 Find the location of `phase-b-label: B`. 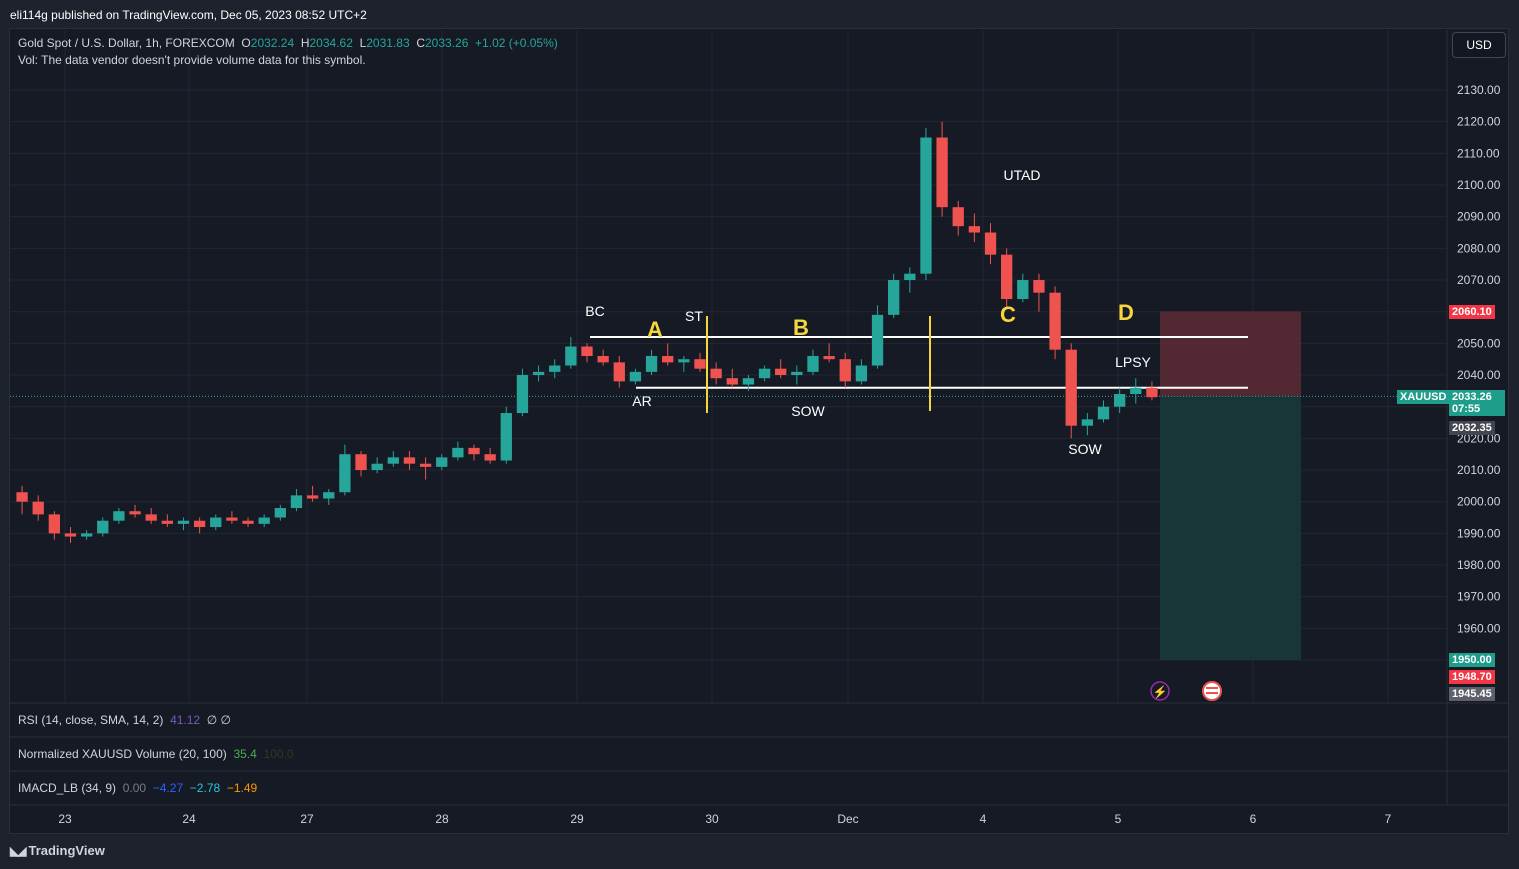

phase-b-label: B is located at coordinates (801, 327).